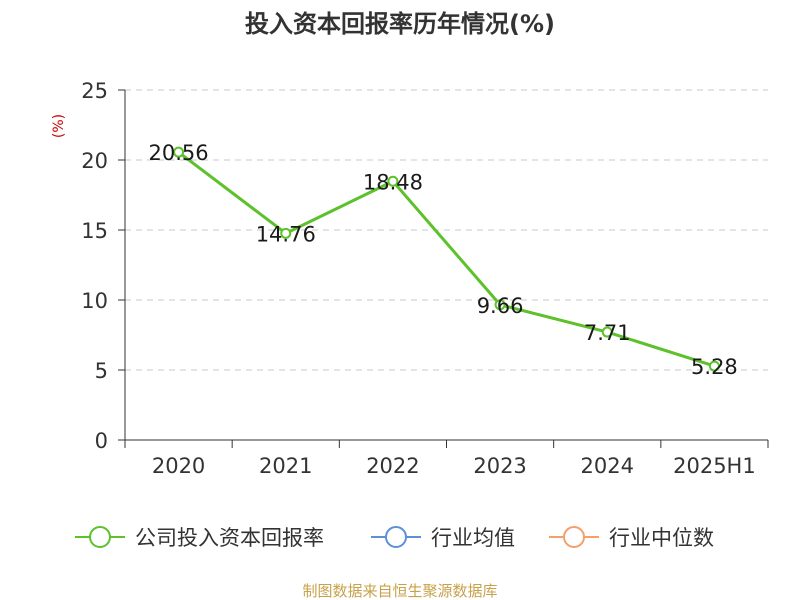  What do you see at coordinates (94, 301) in the screenshot?
I see `y-tick-label: 10` at bounding box center [94, 301].